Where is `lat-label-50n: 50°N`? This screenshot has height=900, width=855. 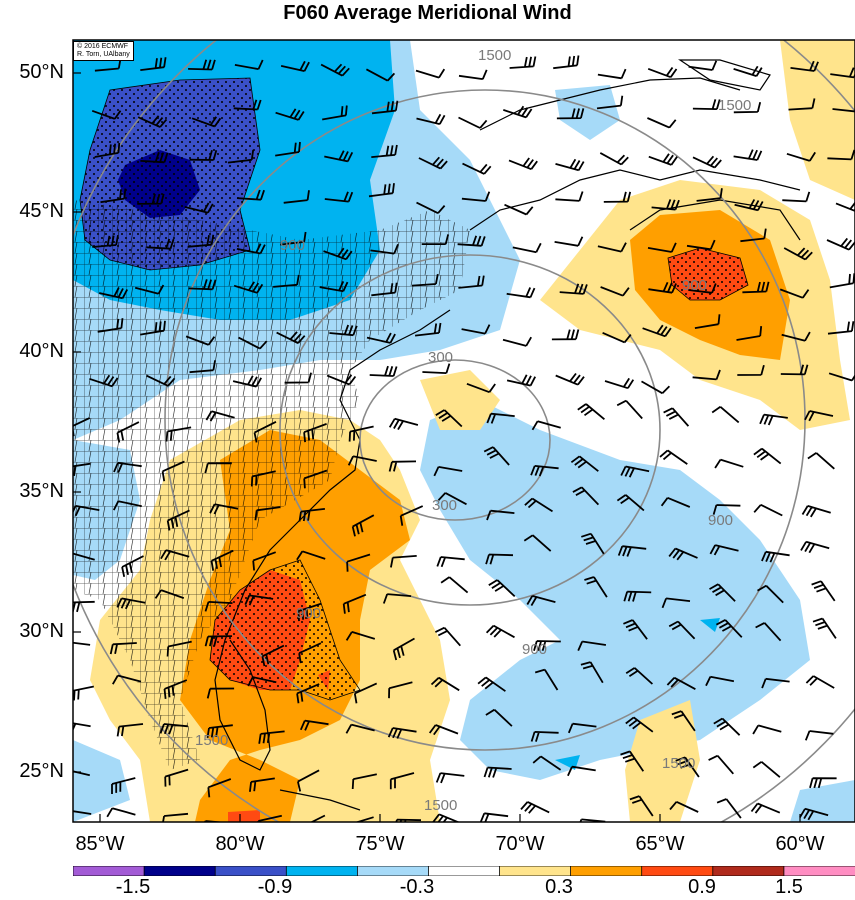
lat-label-50n: 50°N is located at coordinates (41, 72).